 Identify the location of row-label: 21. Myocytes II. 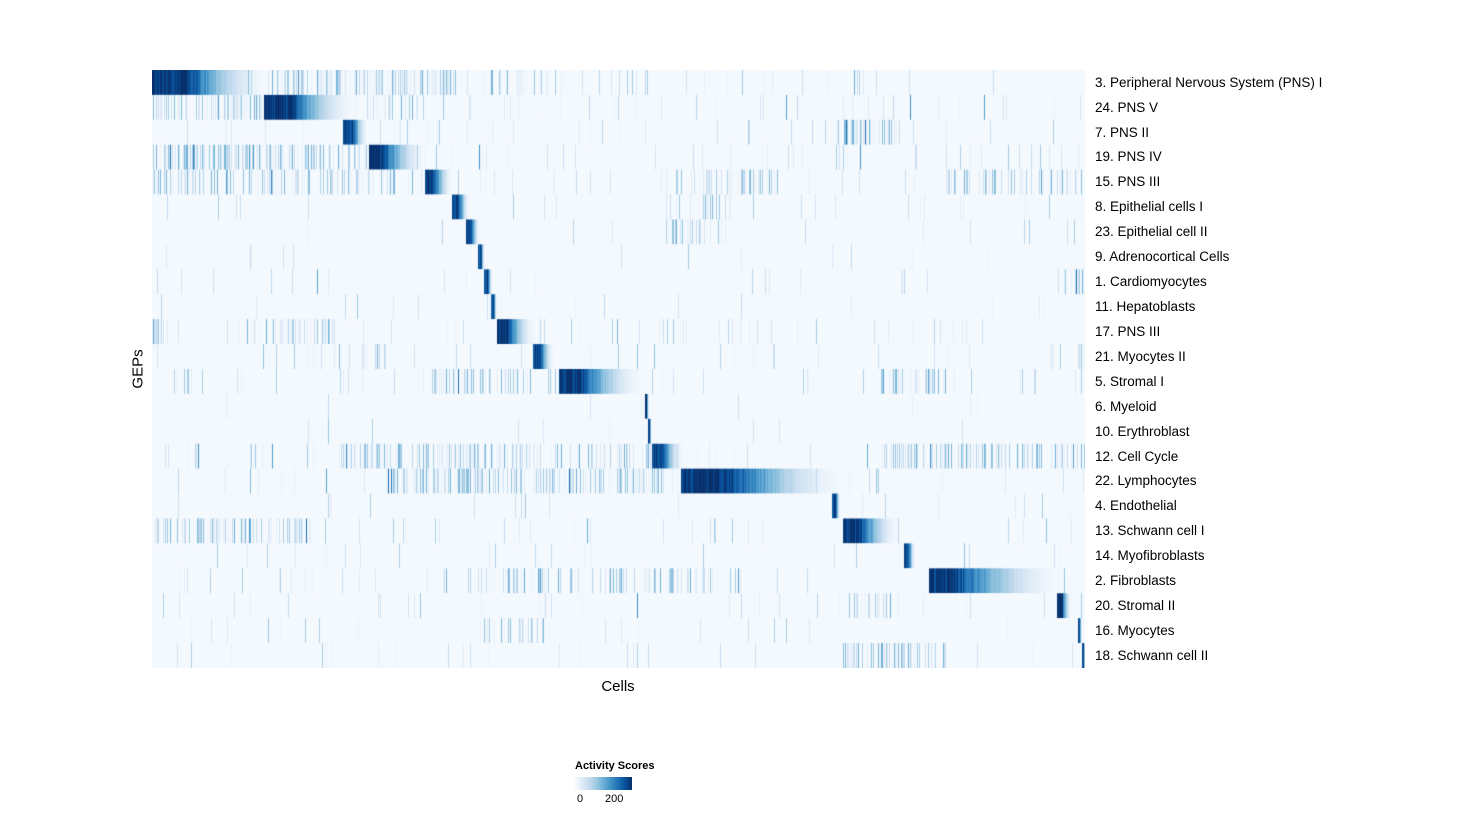
(1140, 356).